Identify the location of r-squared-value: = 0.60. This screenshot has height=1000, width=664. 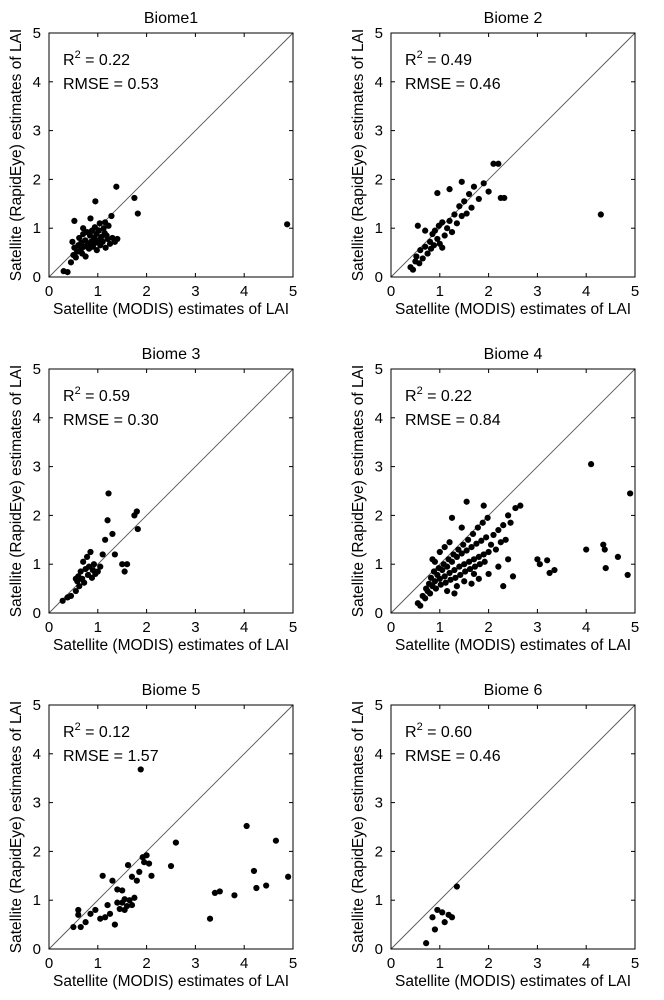
(447, 732).